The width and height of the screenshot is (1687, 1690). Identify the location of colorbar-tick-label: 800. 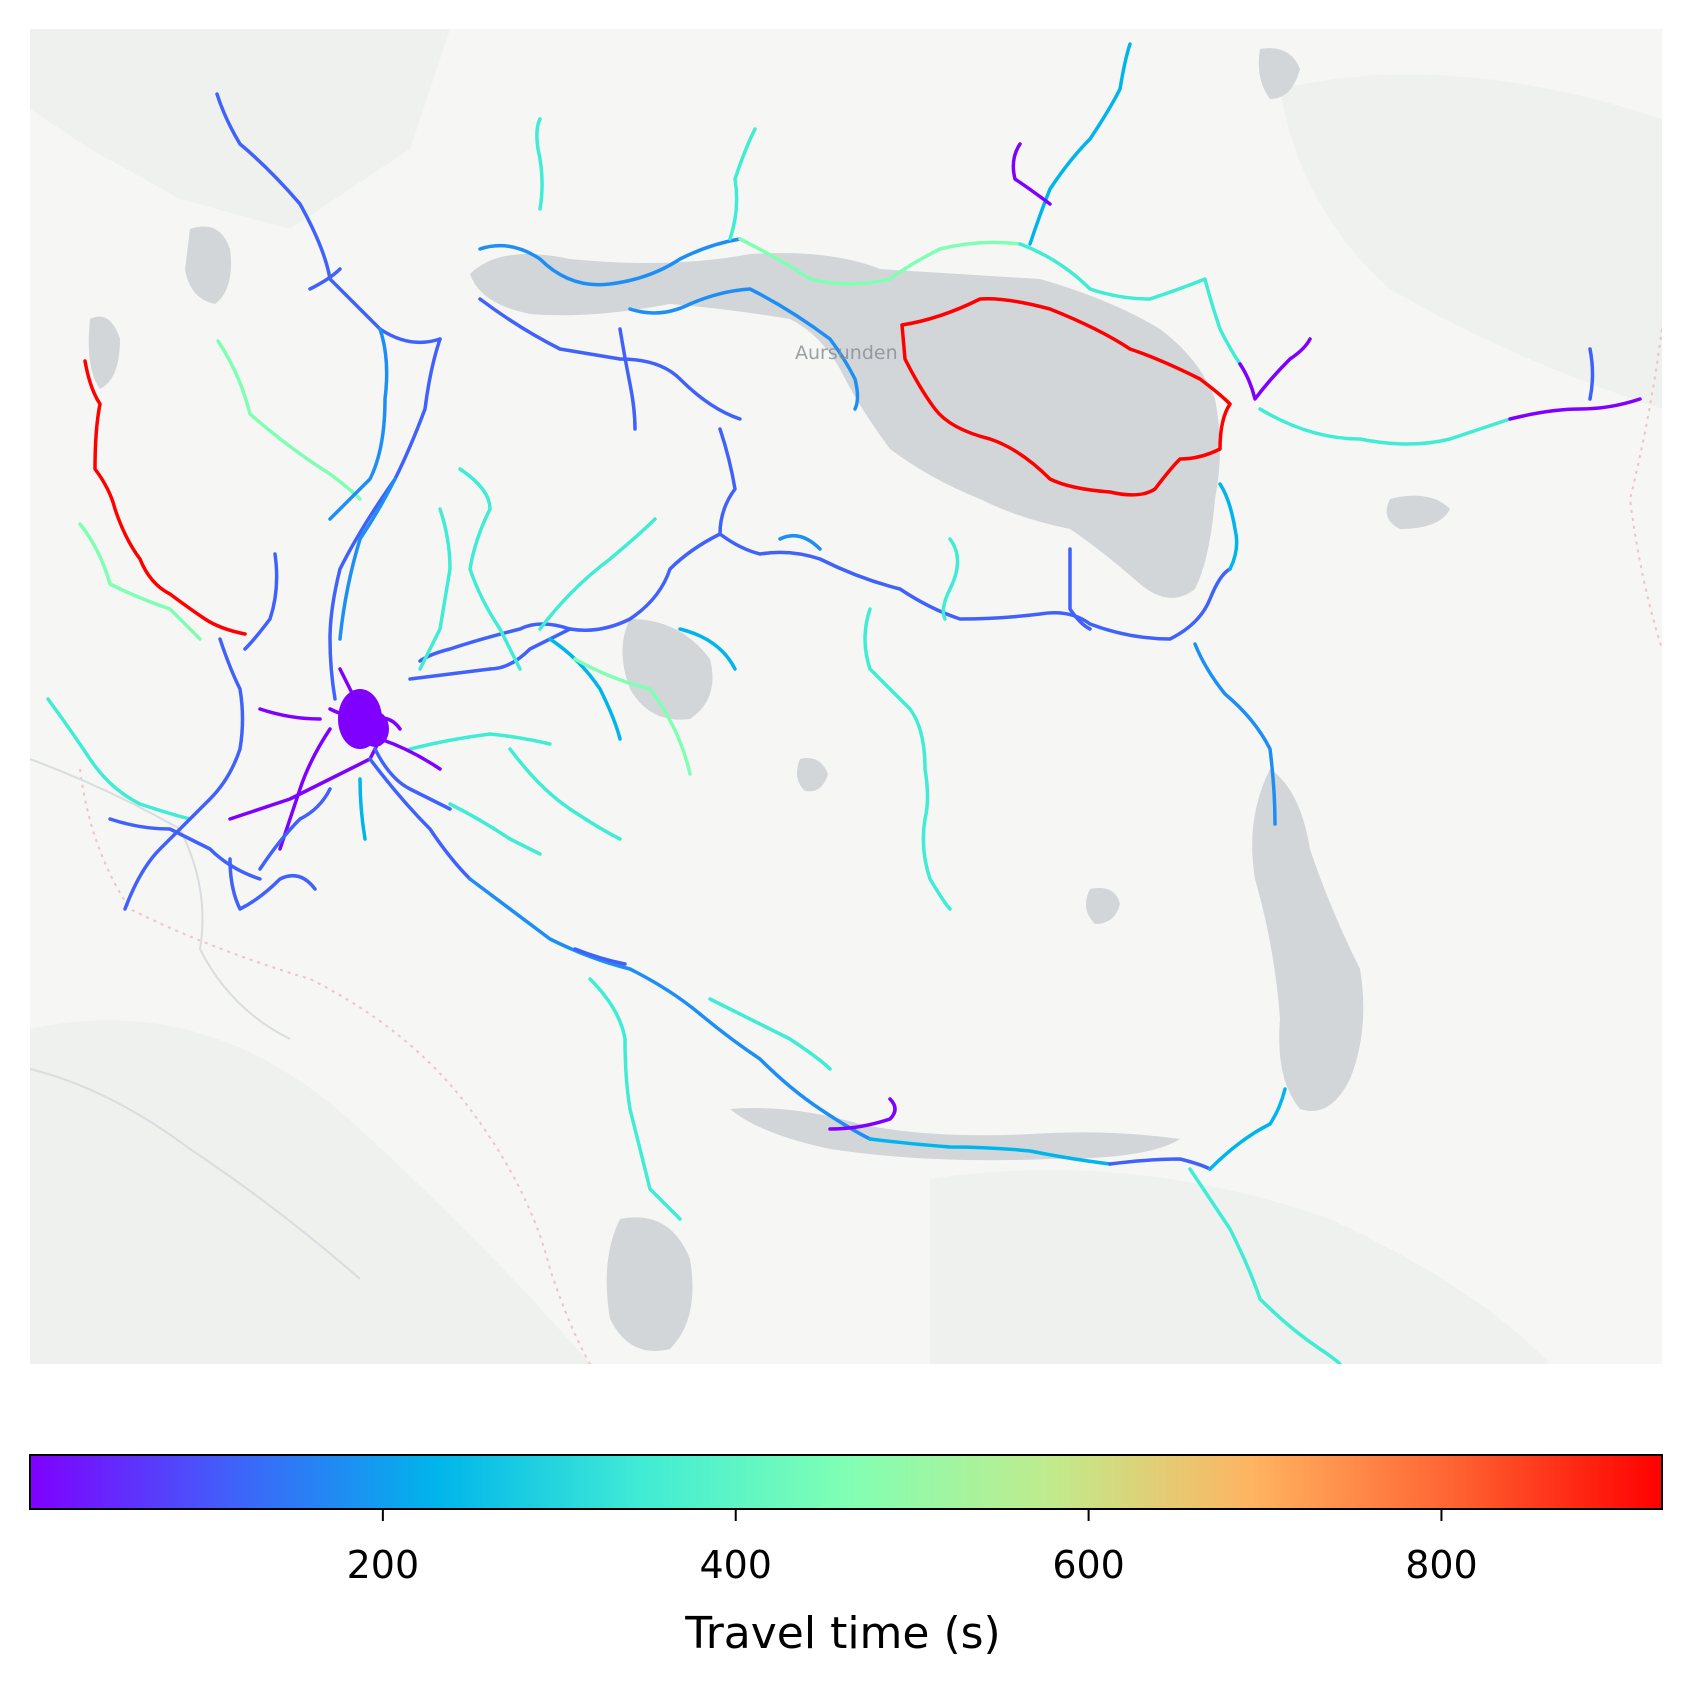
(1441, 1565).